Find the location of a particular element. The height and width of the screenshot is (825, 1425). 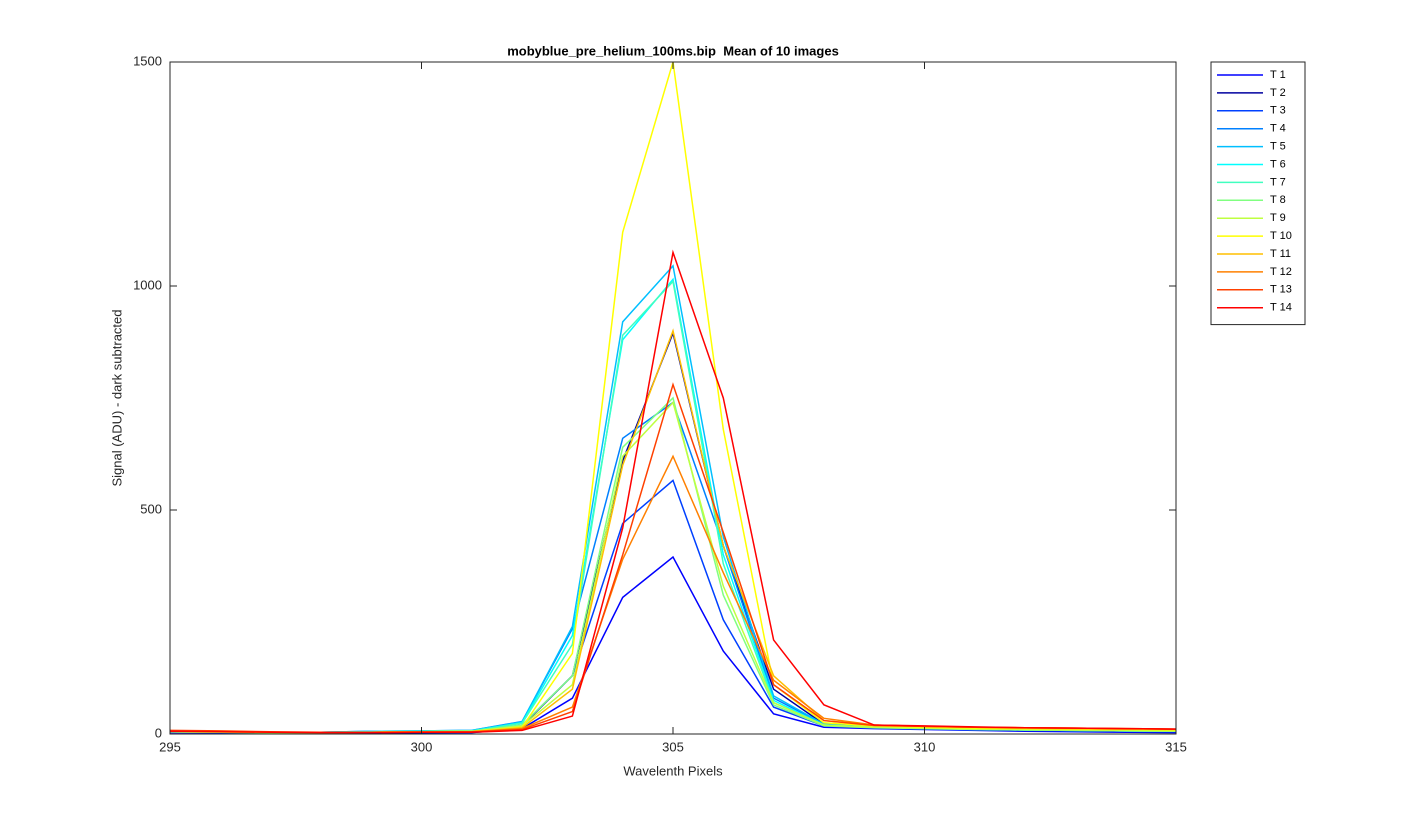

x-axis-label: Wavelenth Pixels is located at coordinates (673, 770).